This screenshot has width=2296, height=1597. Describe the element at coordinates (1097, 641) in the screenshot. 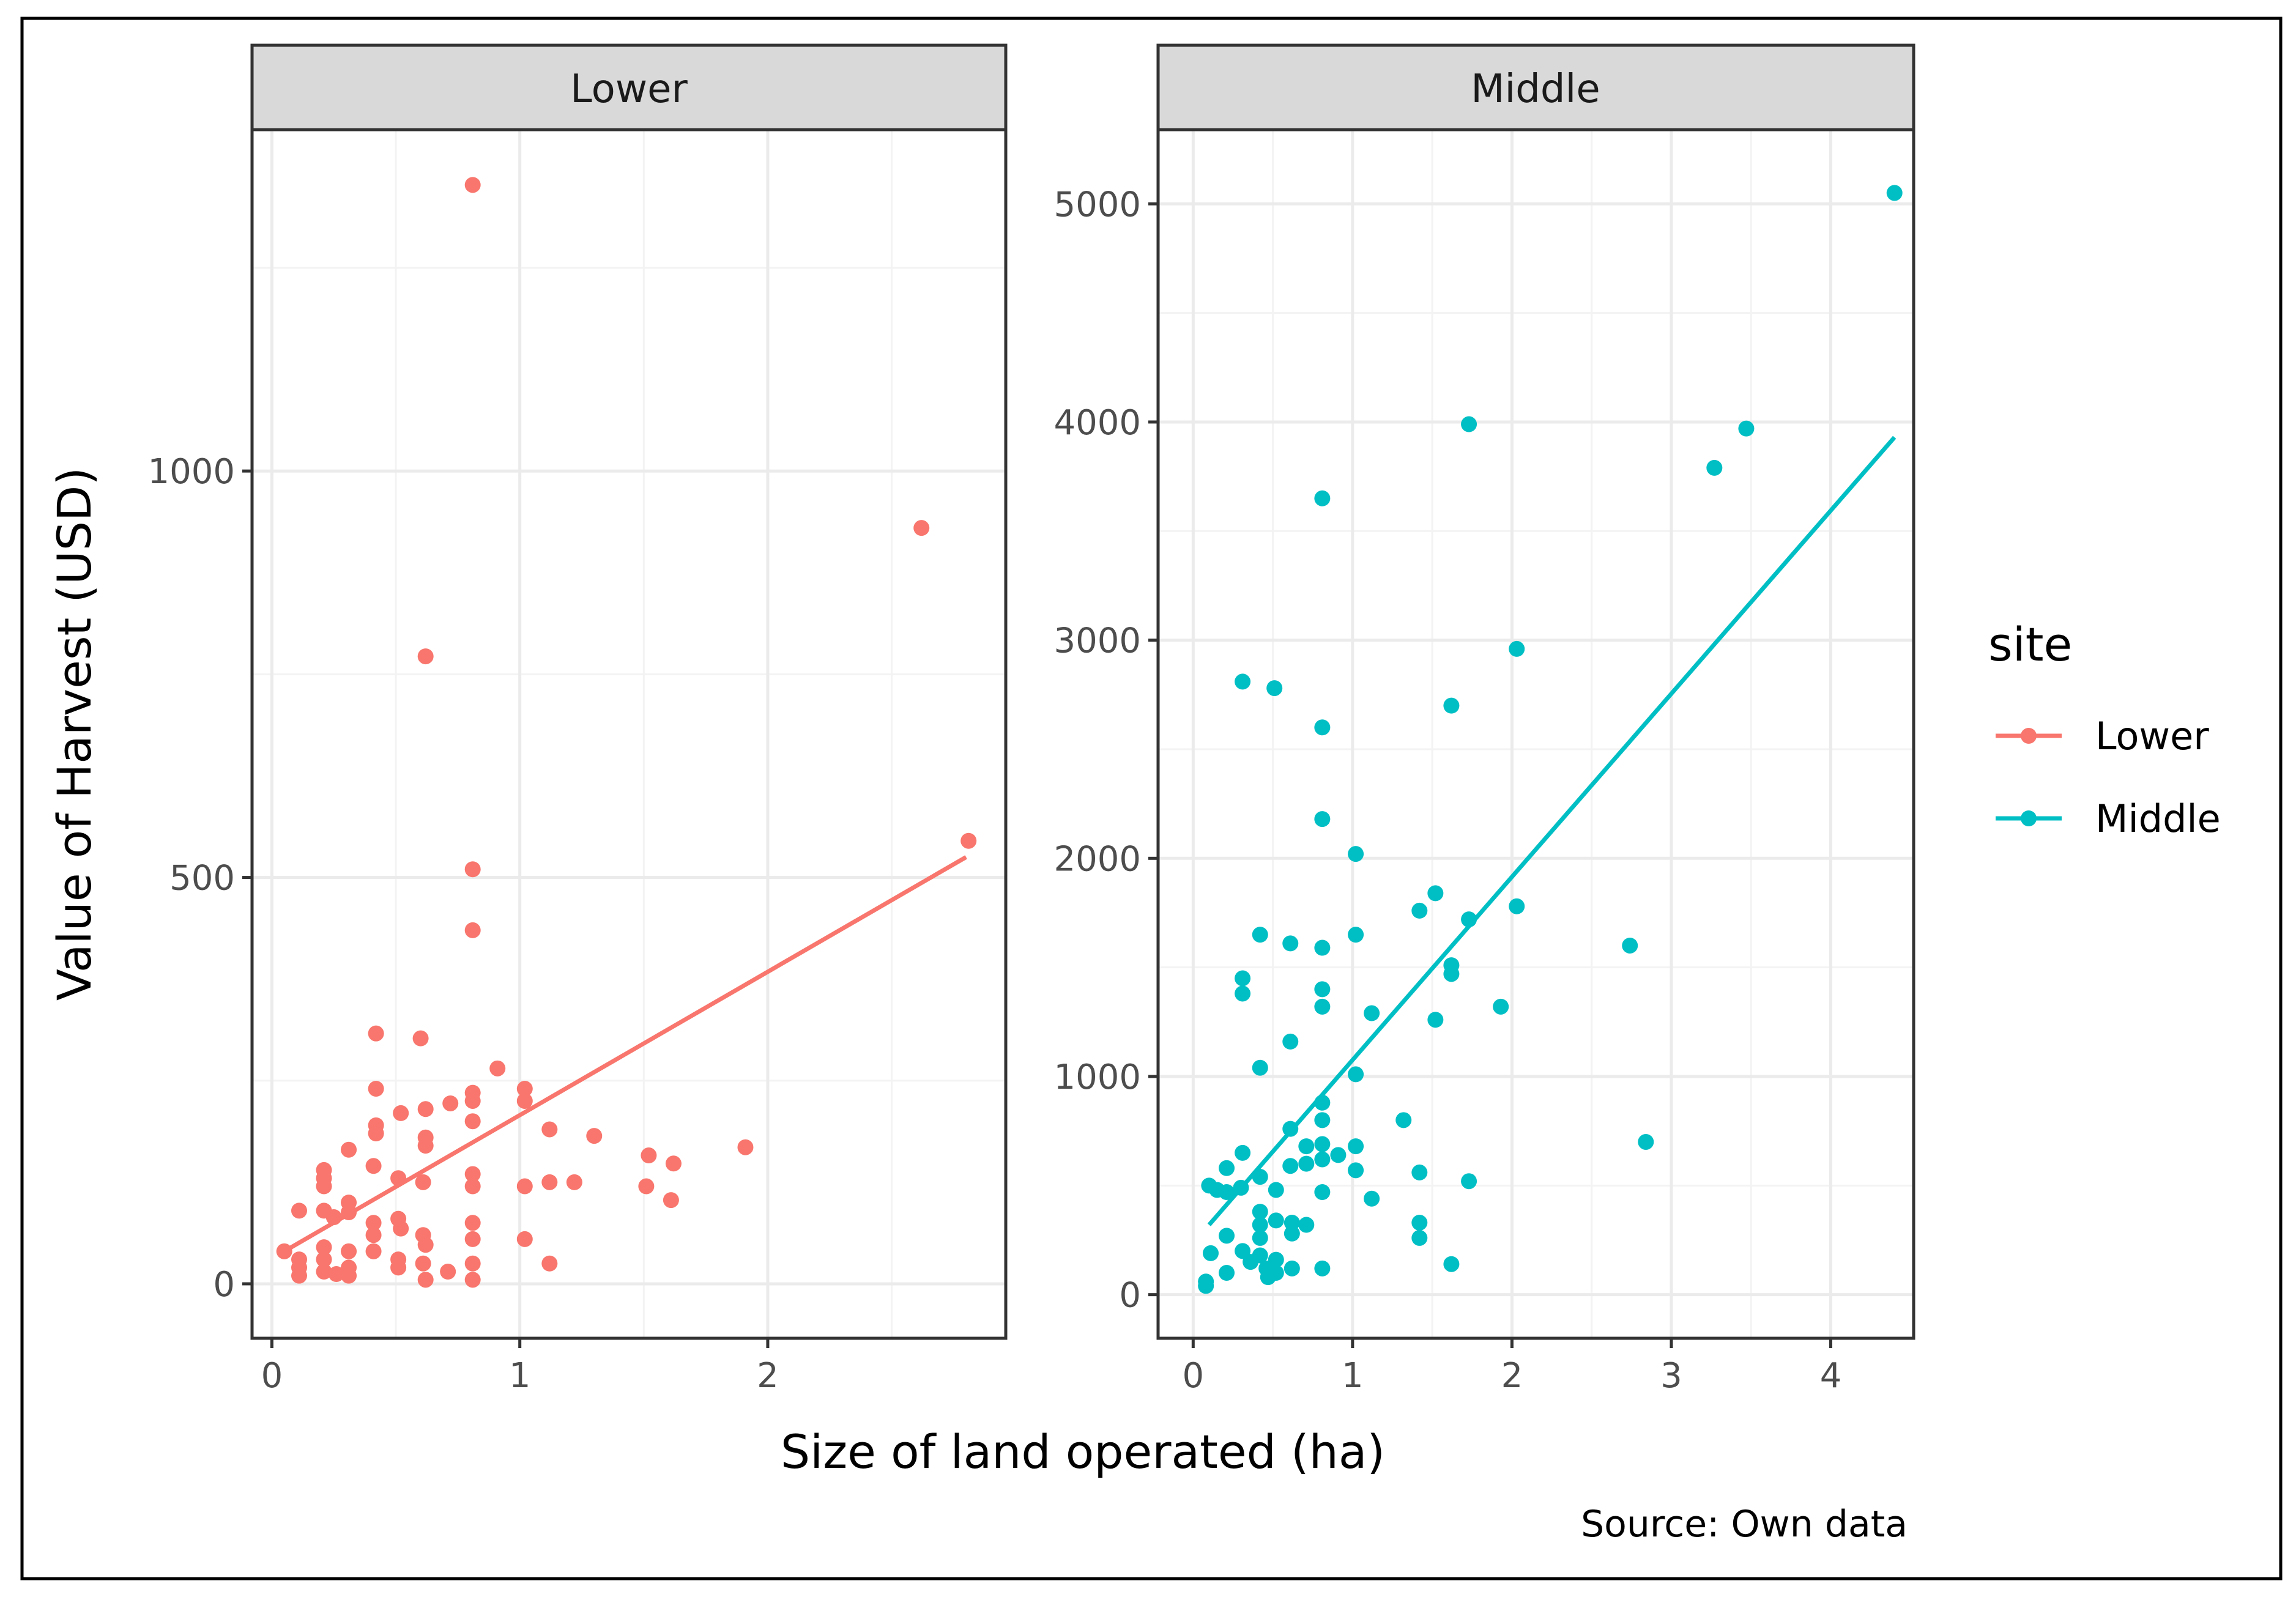

I see `middle-y-tick-label-3: 3000` at that location.